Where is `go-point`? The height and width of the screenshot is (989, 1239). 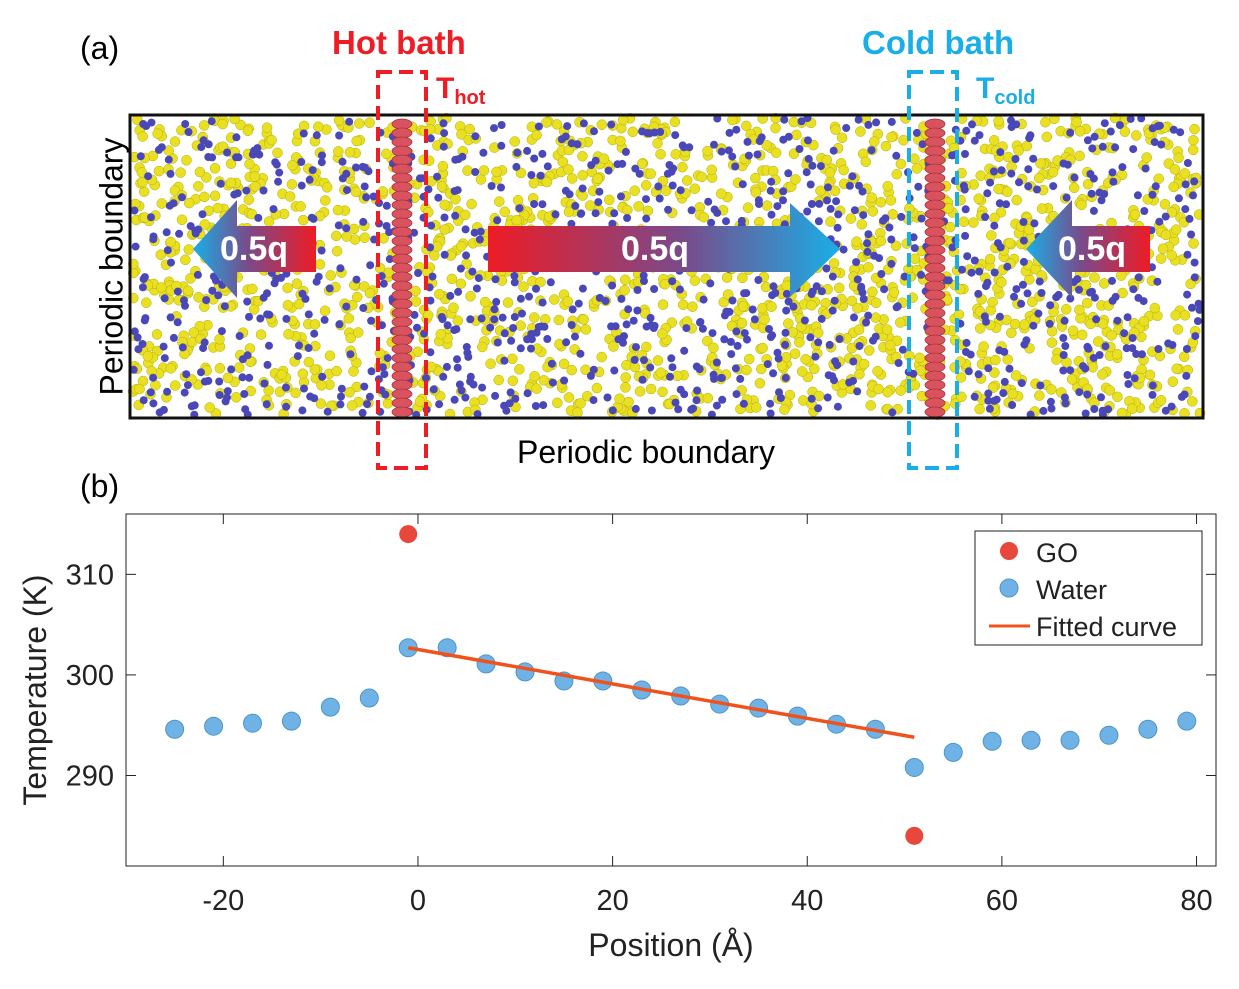
go-point is located at coordinates (408, 534).